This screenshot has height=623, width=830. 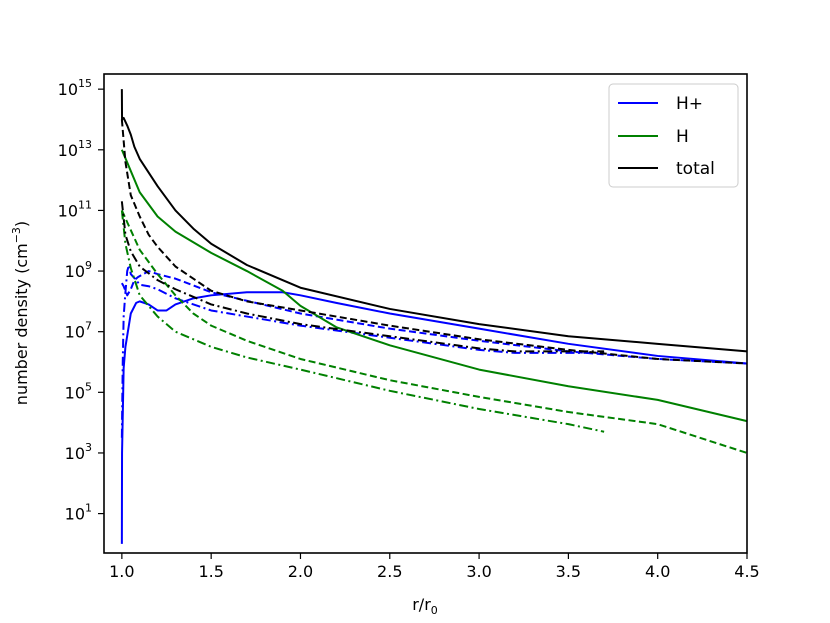 What do you see at coordinates (75, 149) in the screenshot?
I see `y-tick-label: 10¹³` at bounding box center [75, 149].